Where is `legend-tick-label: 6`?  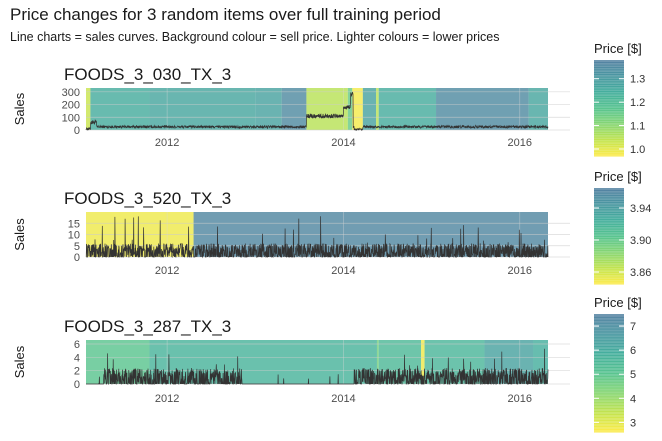
legend-tick-label: 6 is located at coordinates (633, 351).